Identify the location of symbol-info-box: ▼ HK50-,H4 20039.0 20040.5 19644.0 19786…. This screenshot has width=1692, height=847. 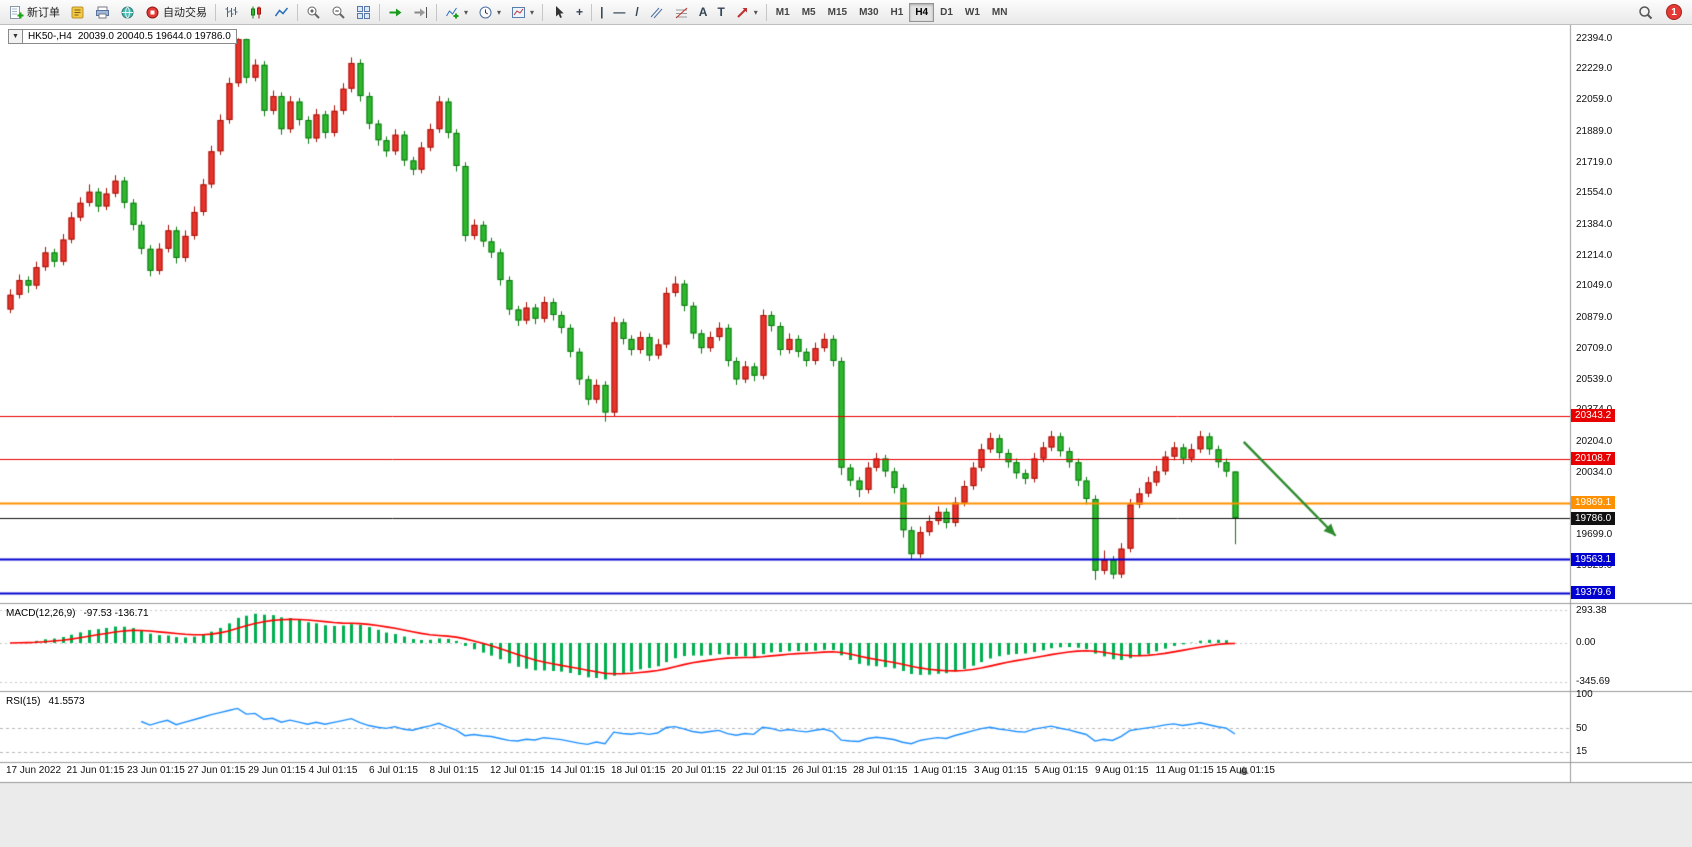
(122, 36).